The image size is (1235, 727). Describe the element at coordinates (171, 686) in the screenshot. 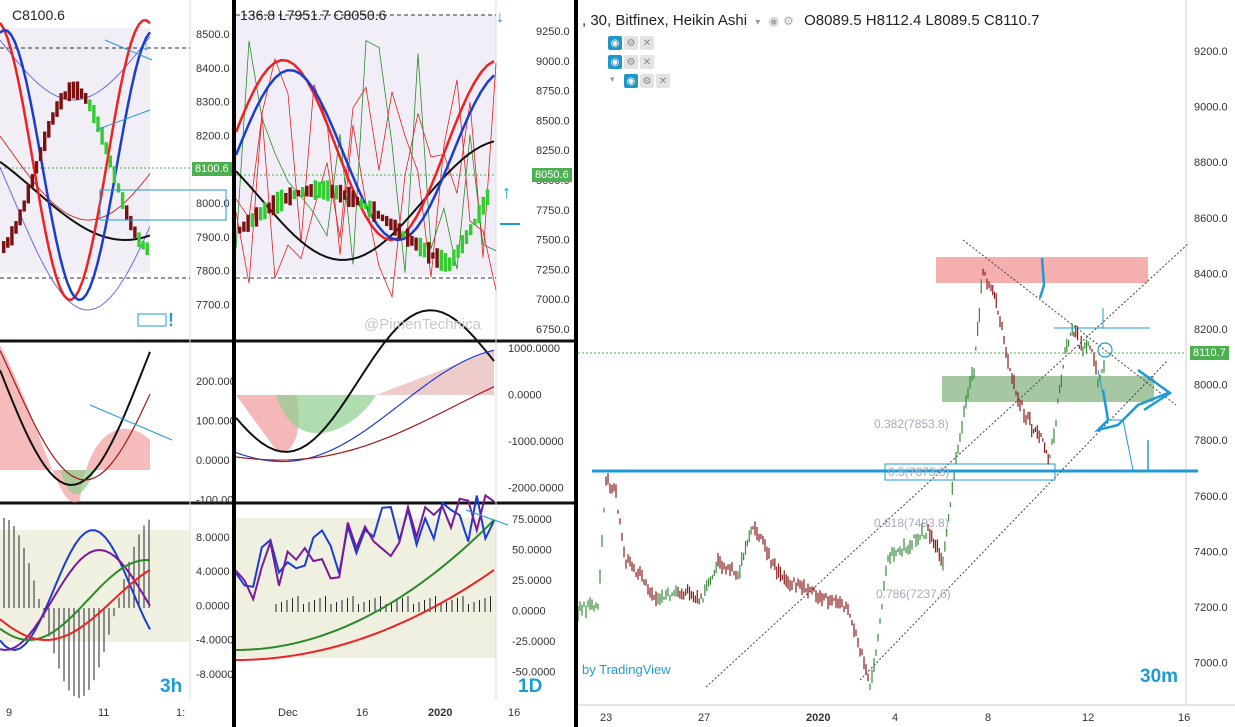

I see `timeframe-label-3h: 3h` at that location.